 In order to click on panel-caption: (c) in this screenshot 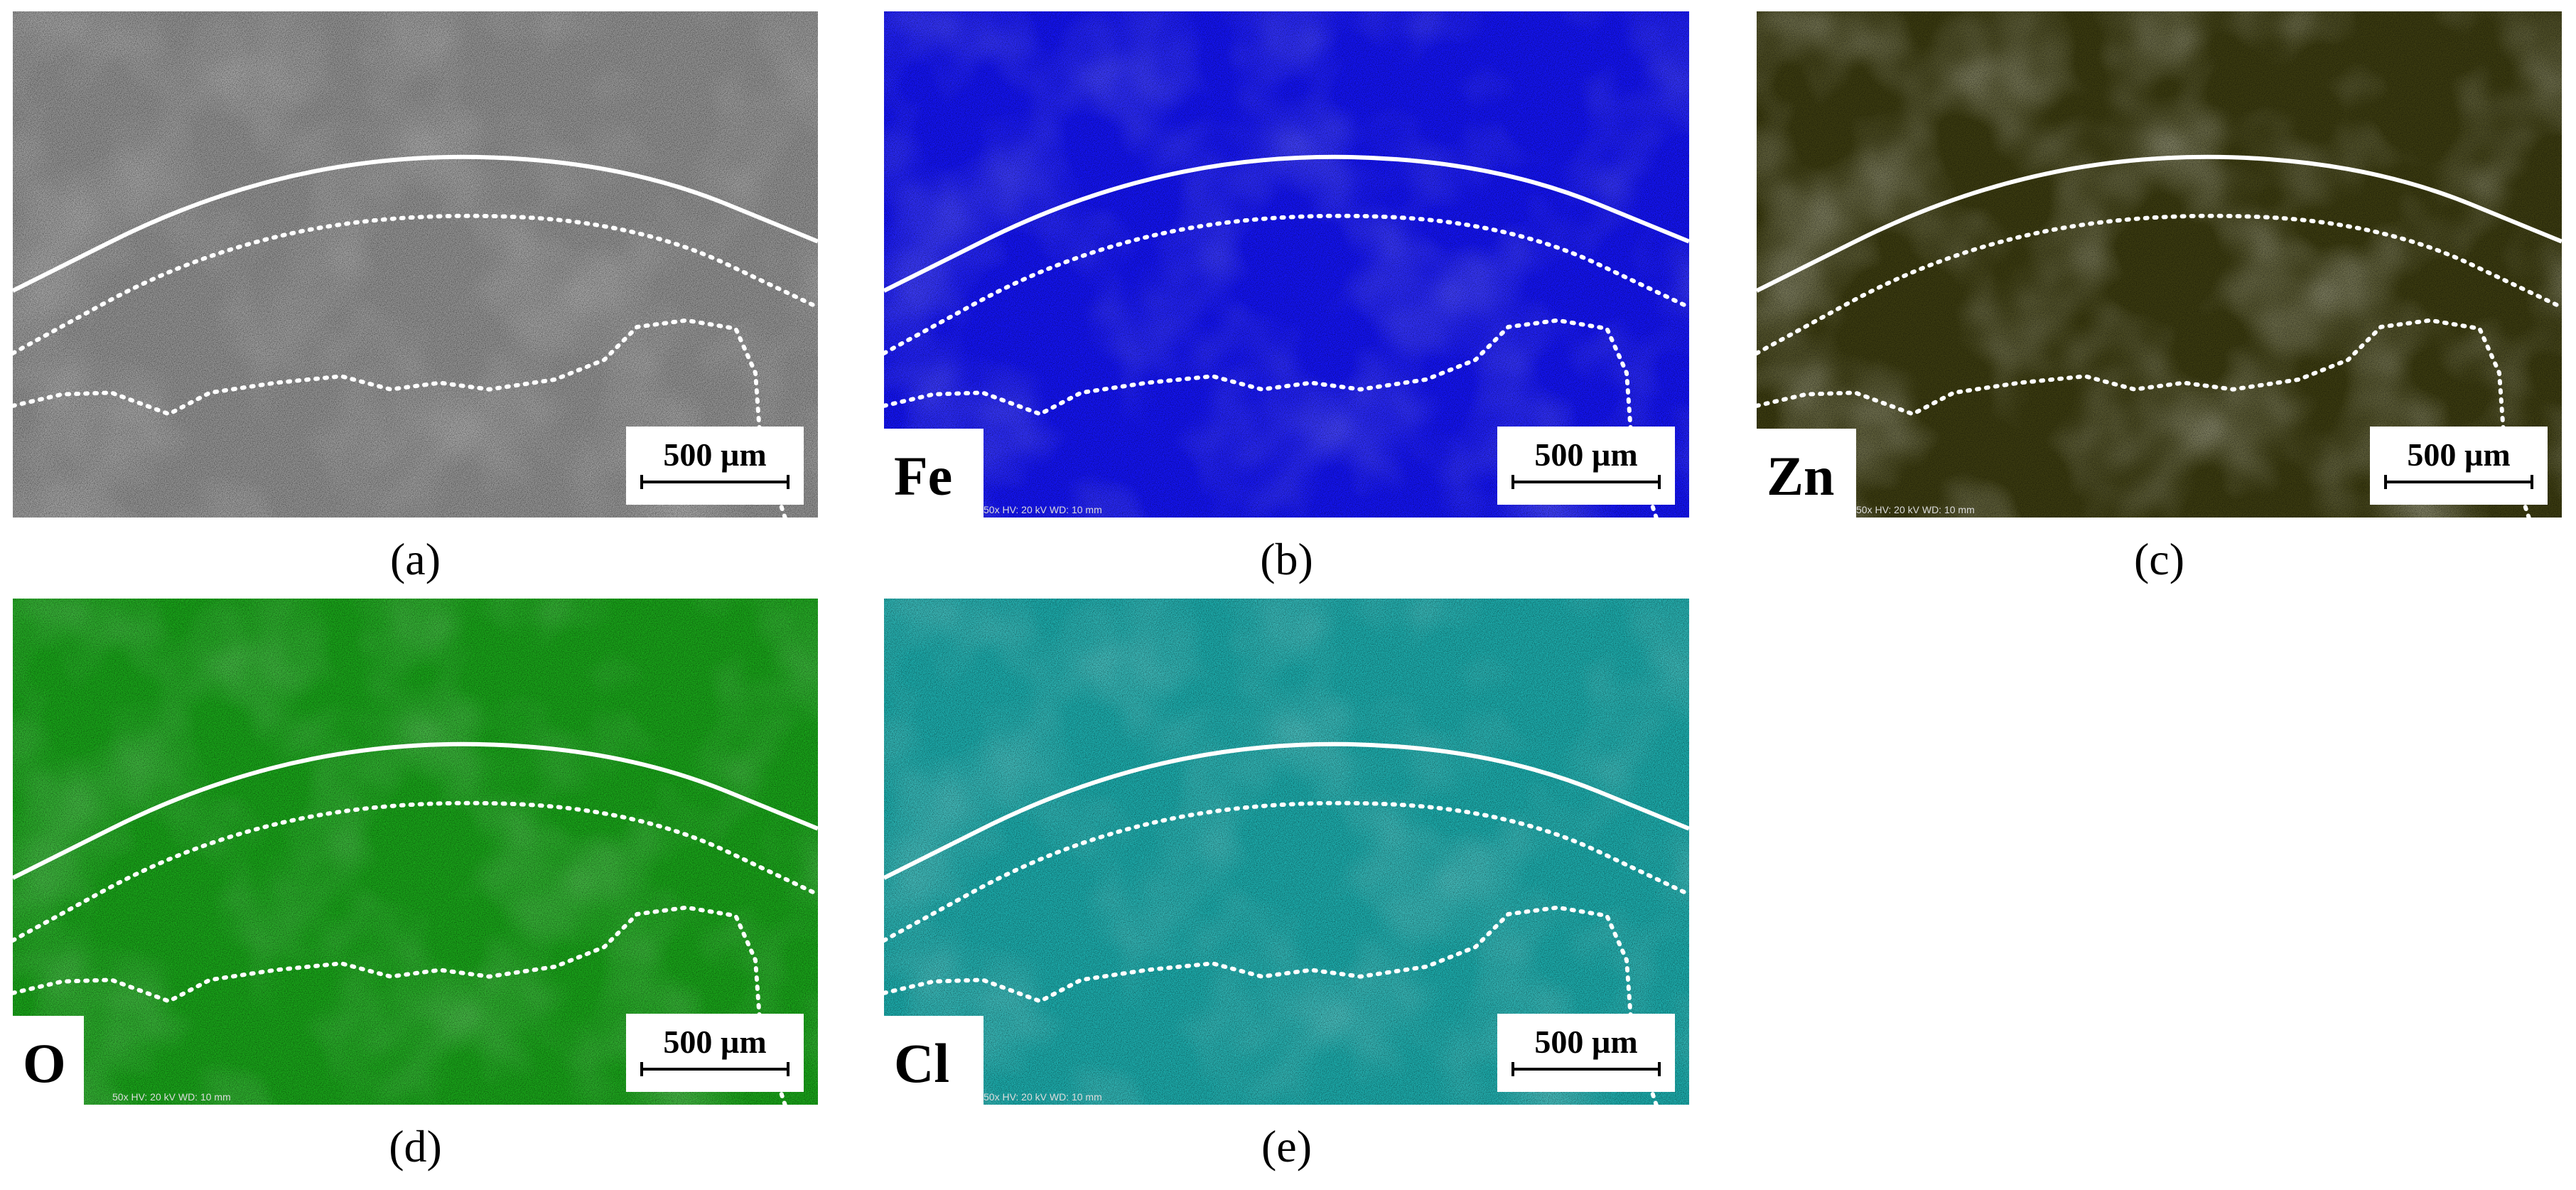, I will do `click(2159, 559)`.